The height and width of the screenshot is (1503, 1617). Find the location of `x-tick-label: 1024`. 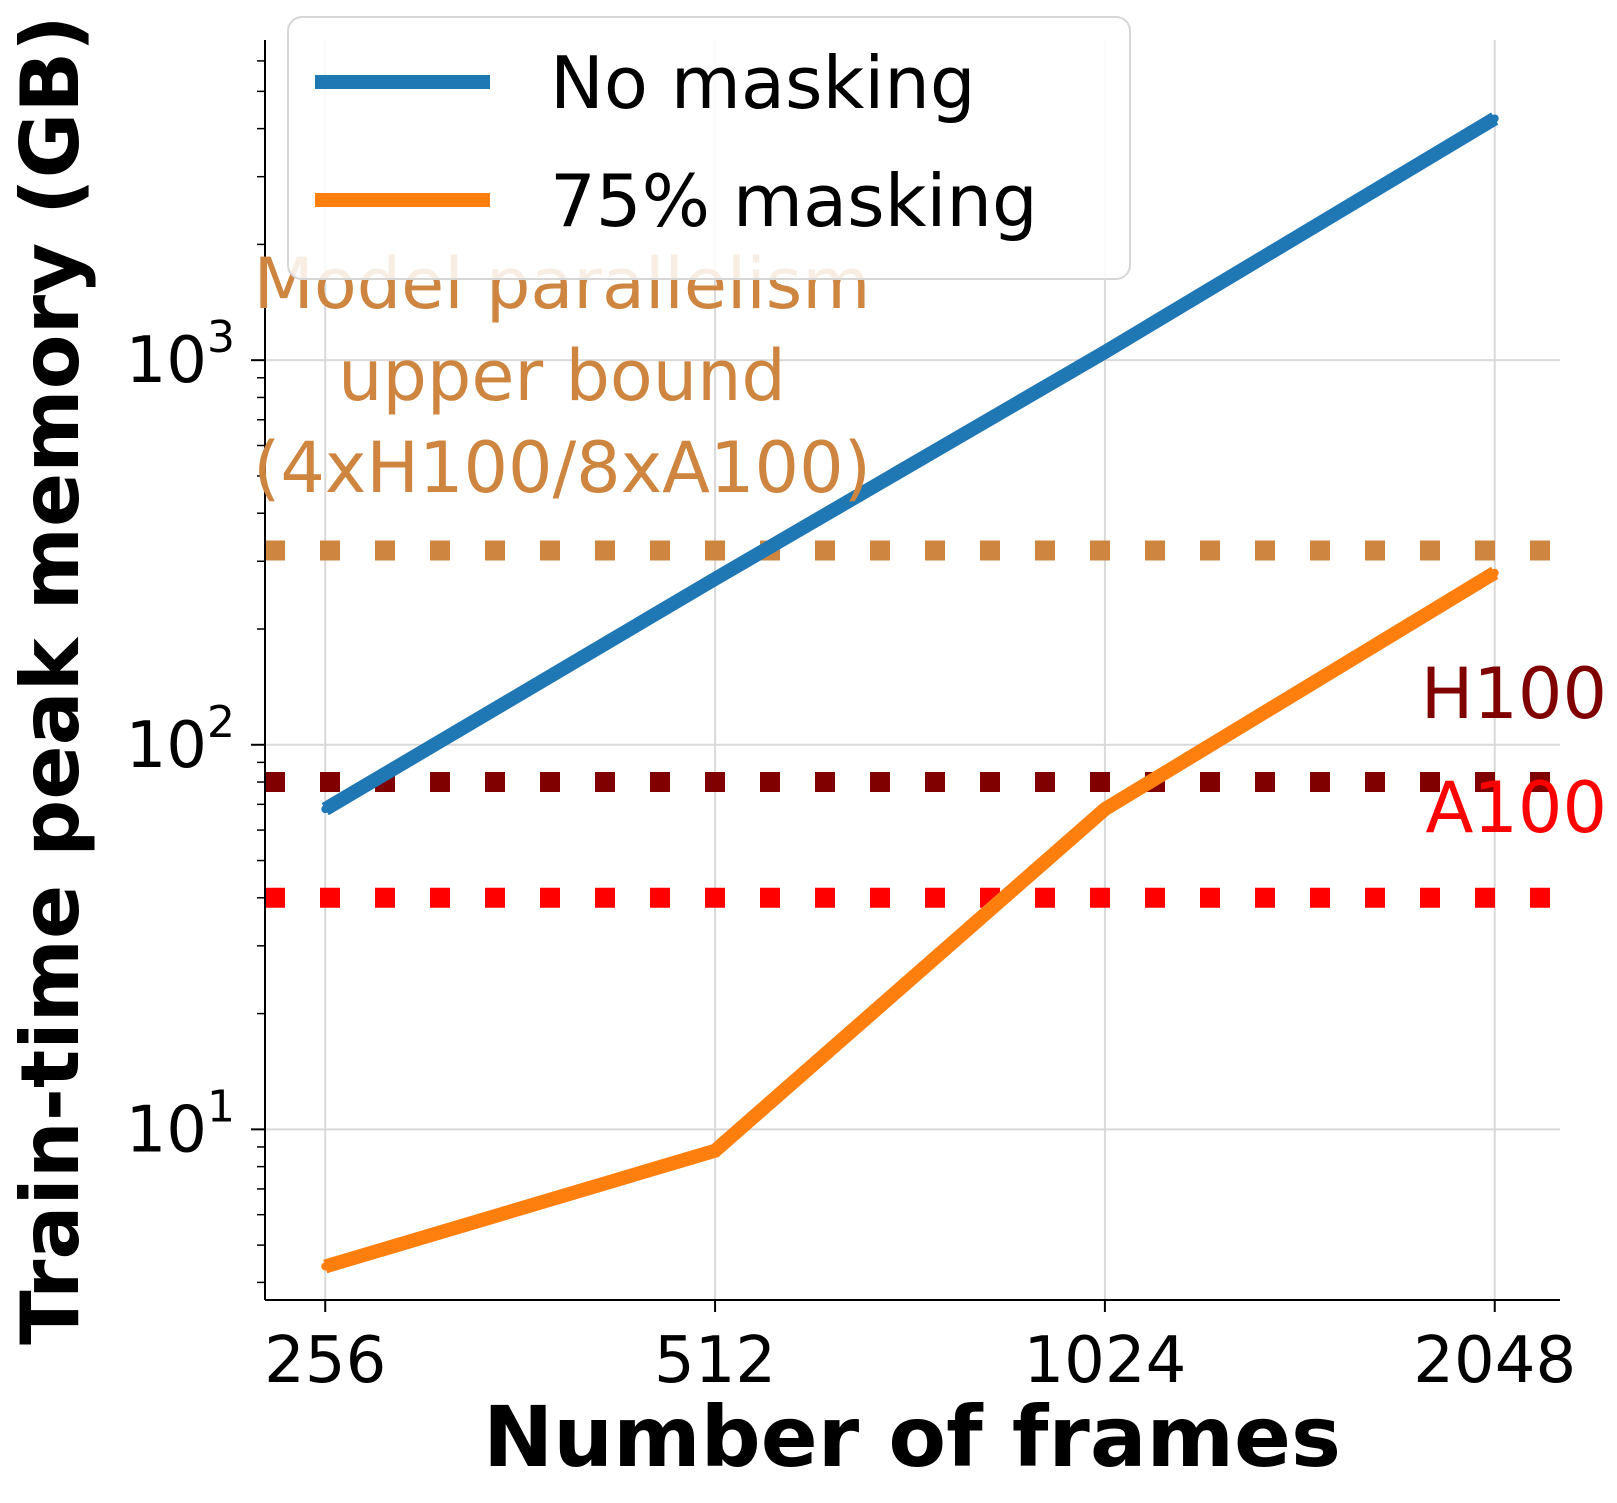

x-tick-label: 1024 is located at coordinates (1104, 1361).